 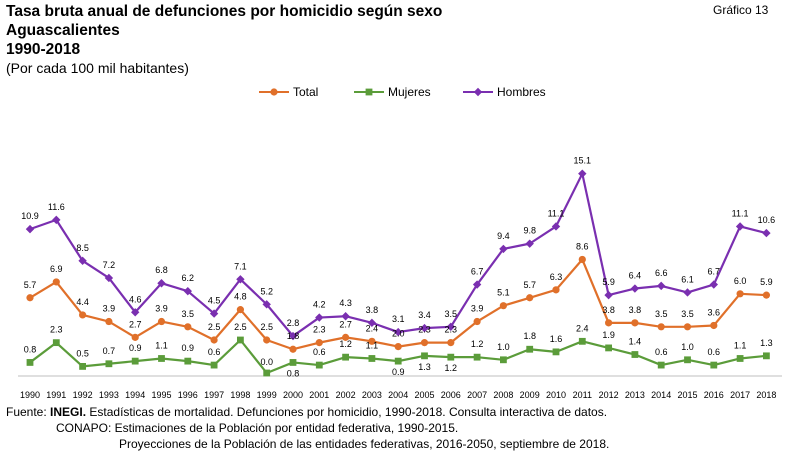 What do you see at coordinates (478, 92) in the screenshot?
I see `legend-marker-hombres` at bounding box center [478, 92].